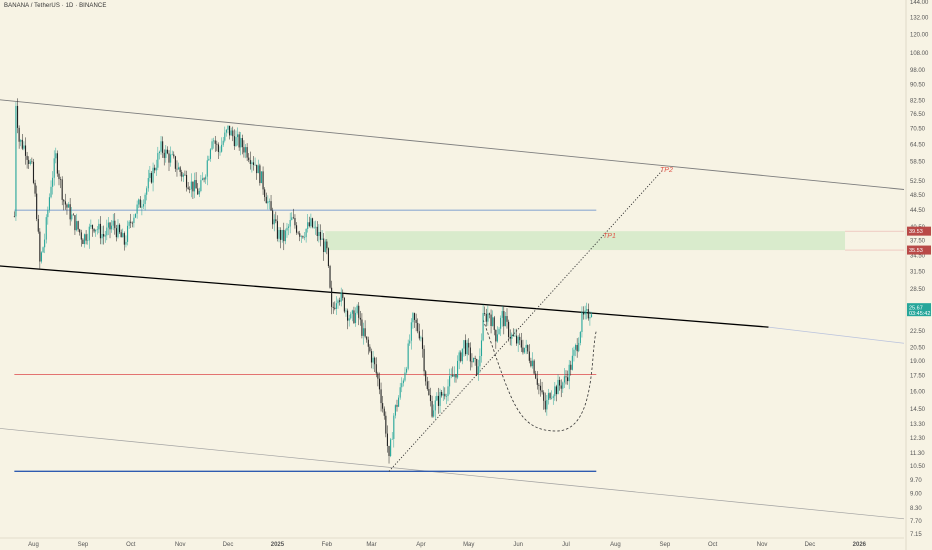 This screenshot has height=550, width=932. What do you see at coordinates (539, 375) in the screenshot?
I see `cup-arc` at bounding box center [539, 375].